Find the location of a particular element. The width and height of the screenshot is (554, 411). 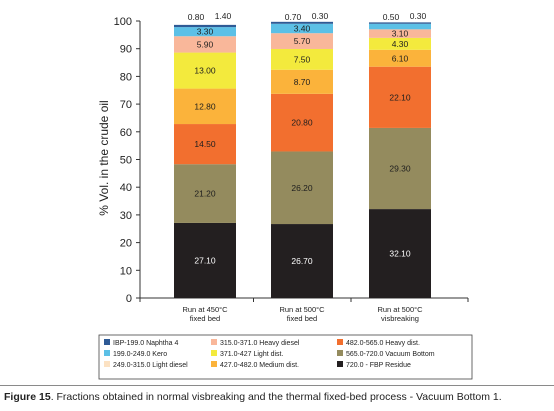

y-tick-label: 40 is located at coordinates (126, 188).